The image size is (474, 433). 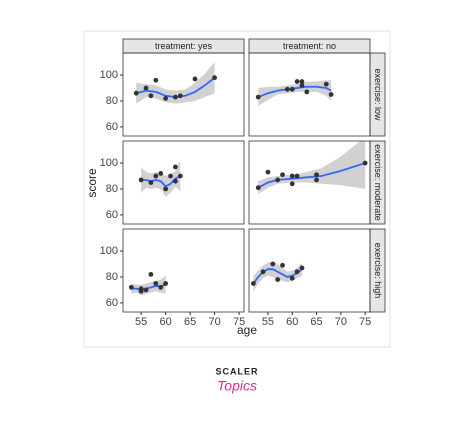 What do you see at coordinates (237, 386) in the screenshot?
I see `logo-sub: Topics` at bounding box center [237, 386].